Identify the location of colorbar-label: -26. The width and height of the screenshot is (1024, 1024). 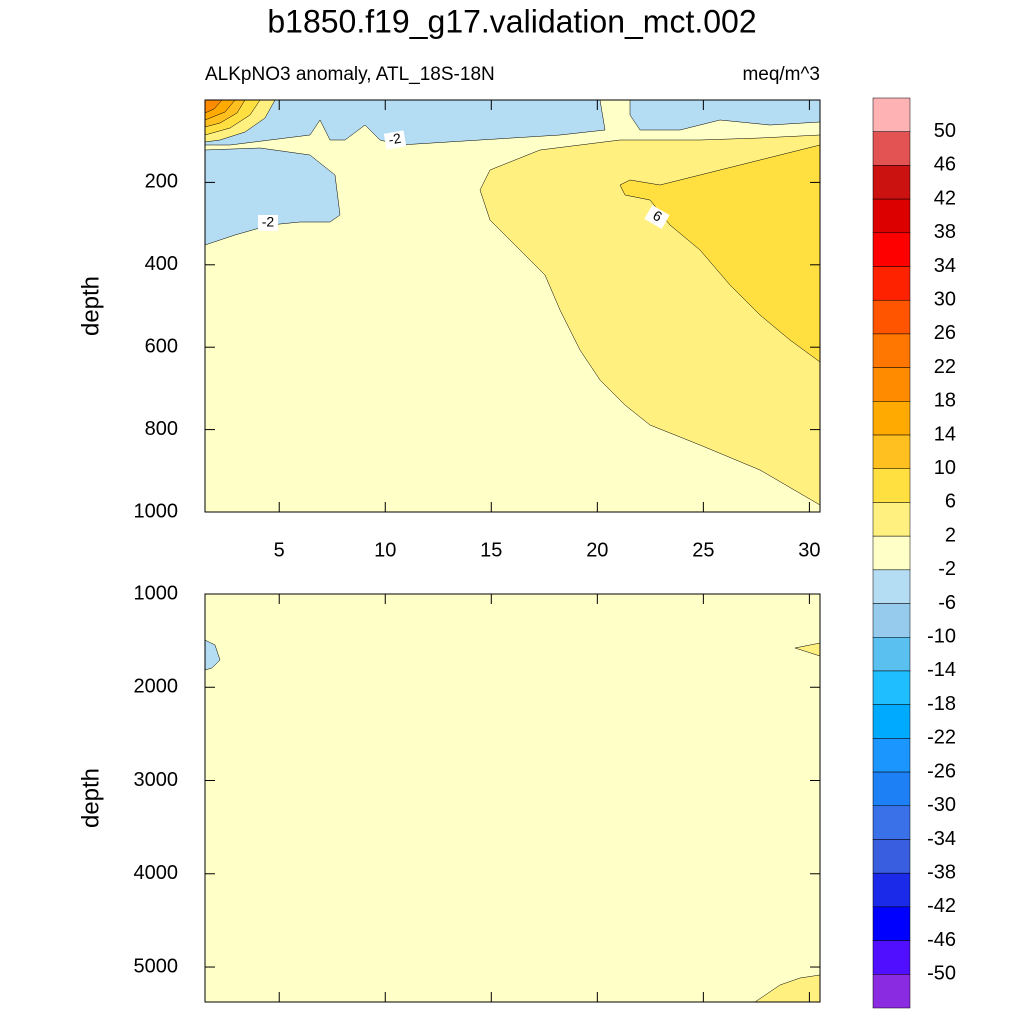
(941, 771).